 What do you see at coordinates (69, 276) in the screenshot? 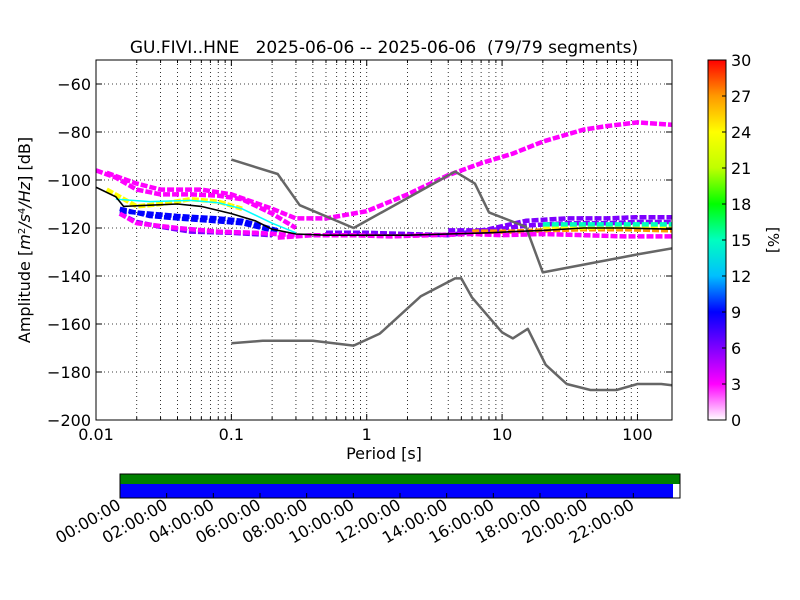
I see `y-tick-label: −140` at bounding box center [69, 276].